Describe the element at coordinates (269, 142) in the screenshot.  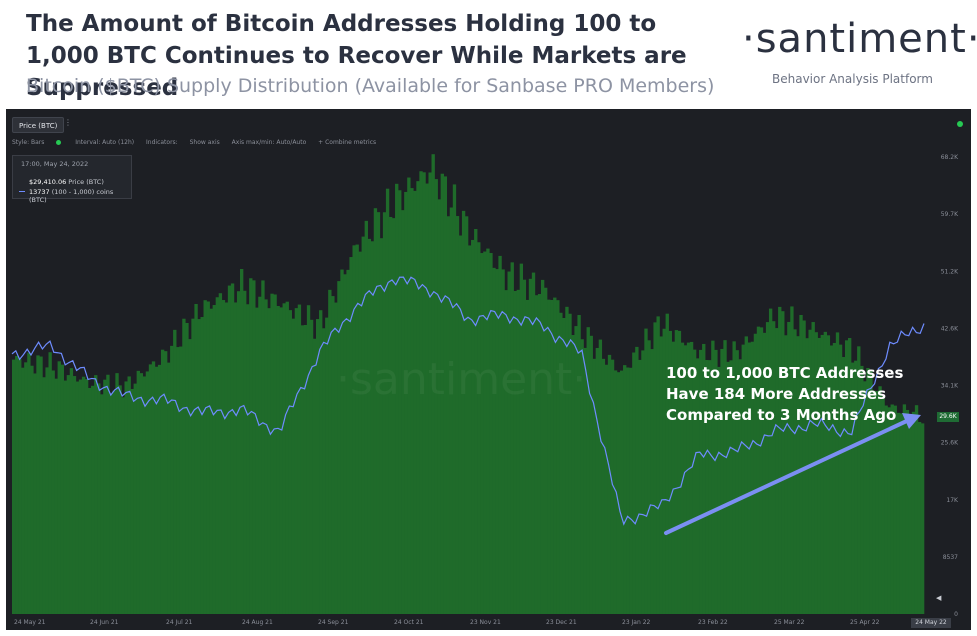
I see `axis-minmax-selector: Axis max/min: Auto/Auto` at that location.